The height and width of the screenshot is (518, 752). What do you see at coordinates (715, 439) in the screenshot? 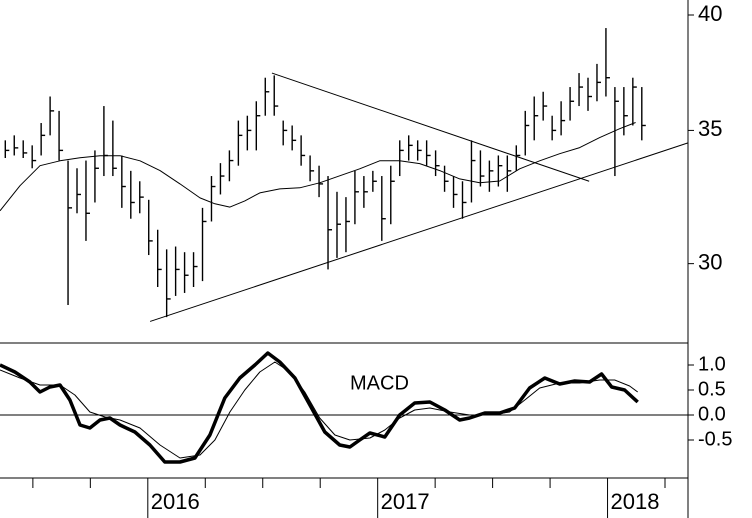
I see `y-tick-label: -0.5` at bounding box center [715, 439].